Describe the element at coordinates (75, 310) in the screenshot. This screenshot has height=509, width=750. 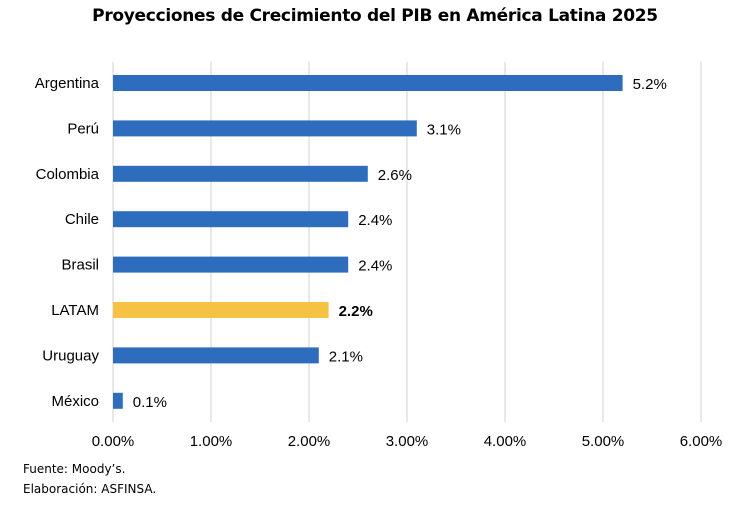
I see `y-category-label: LATAM` at that location.